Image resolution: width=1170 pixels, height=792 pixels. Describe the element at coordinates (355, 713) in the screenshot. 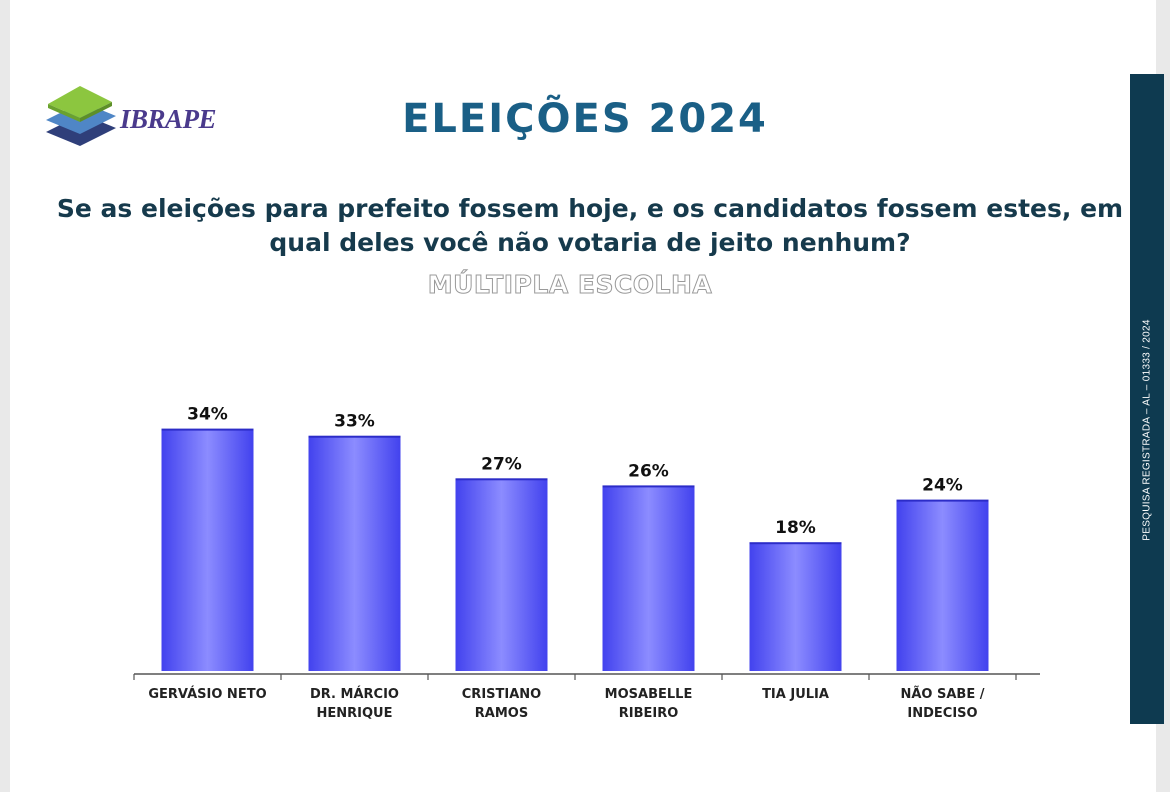

I see `category-label: HENRIQUE` at that location.